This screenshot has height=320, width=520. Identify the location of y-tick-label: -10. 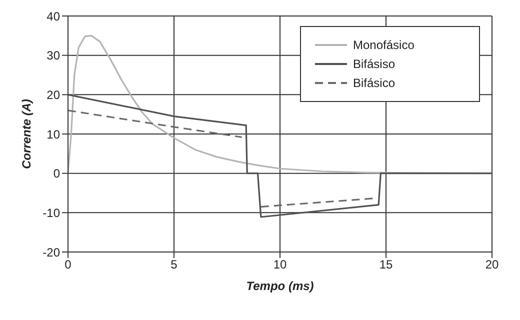
(51, 213).